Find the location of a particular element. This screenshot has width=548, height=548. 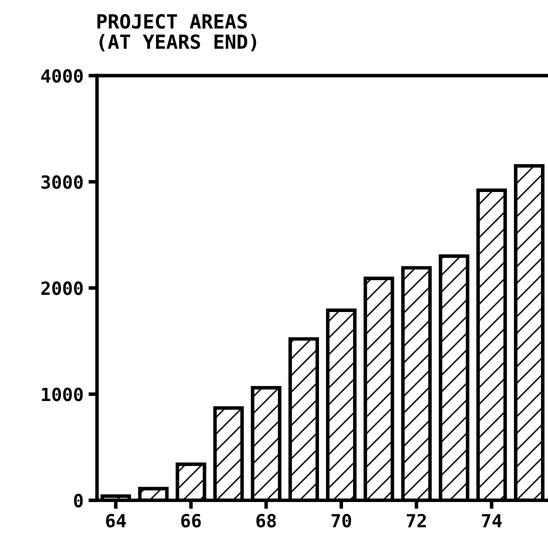

y-tick-label: 0 is located at coordinates (78, 501).